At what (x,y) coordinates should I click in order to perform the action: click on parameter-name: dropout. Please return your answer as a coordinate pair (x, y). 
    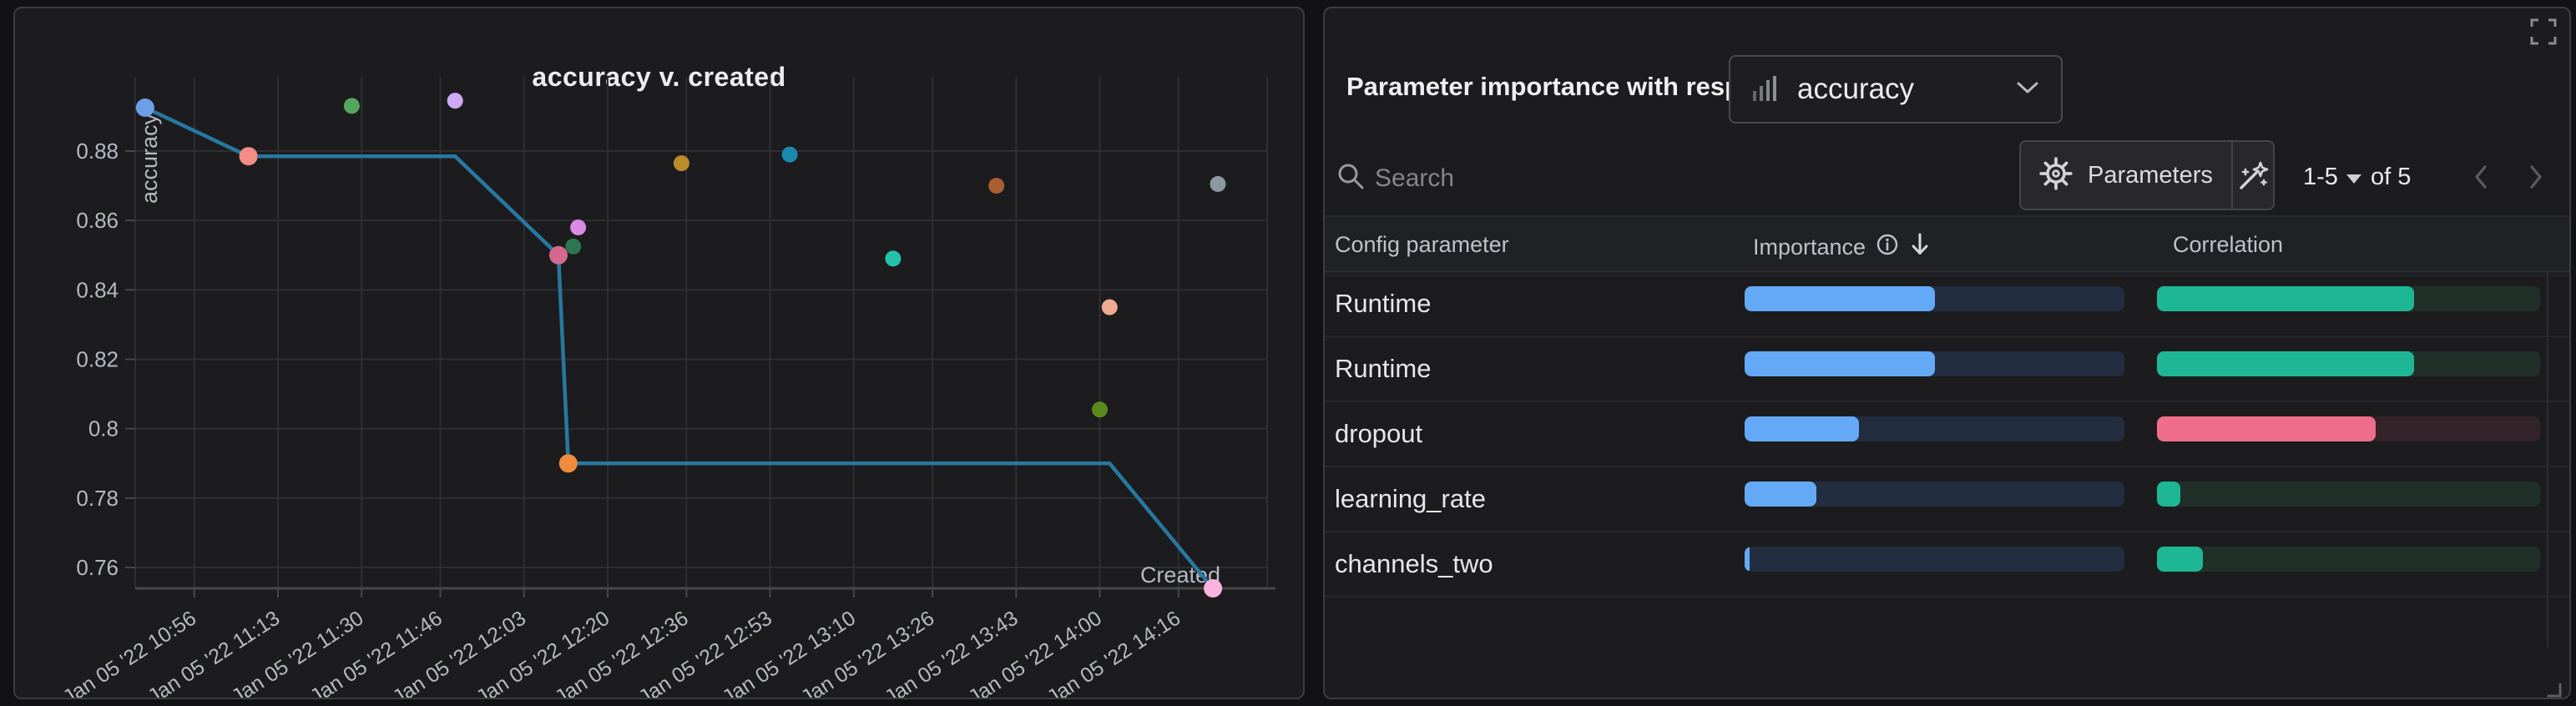
    Looking at the image, I should click on (1379, 433).